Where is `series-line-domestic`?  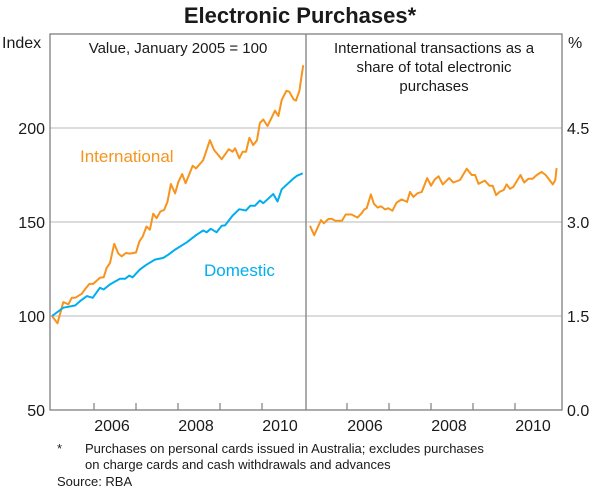 series-line-domestic is located at coordinates (177, 244).